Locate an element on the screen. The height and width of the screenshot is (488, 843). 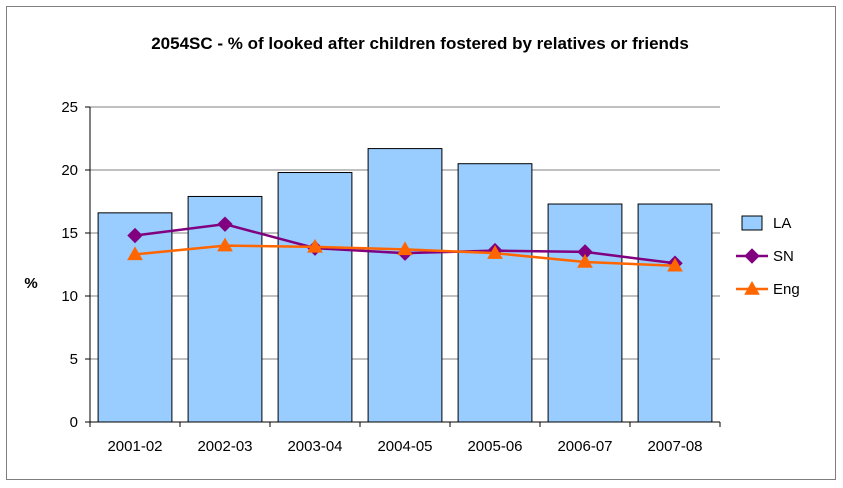
legend: LA SN Eng is located at coordinates (768, 256).